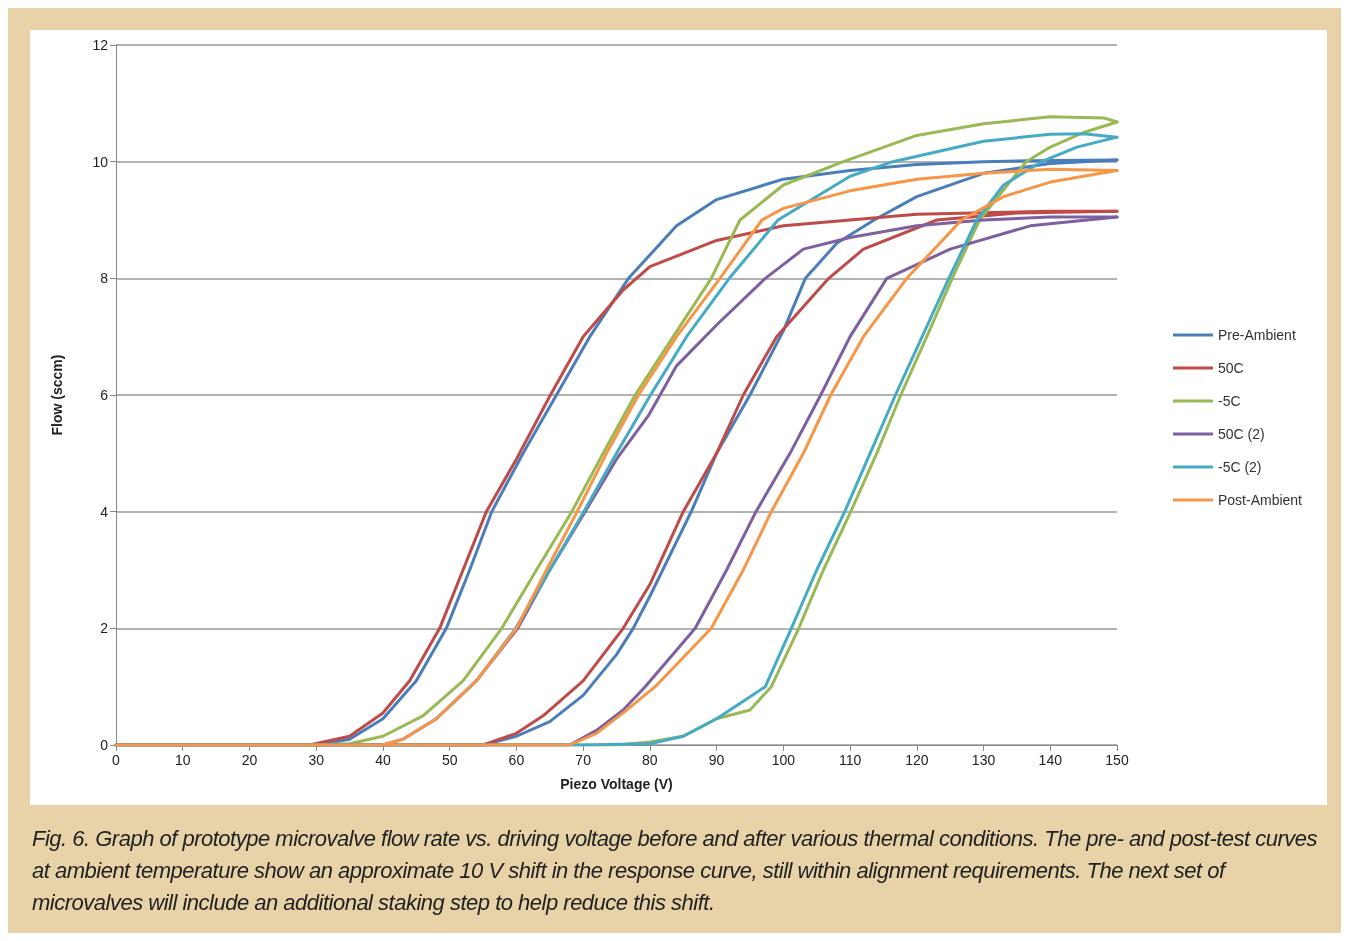 Image resolution: width=1349 pixels, height=941 pixels. What do you see at coordinates (100, 45) in the screenshot?
I see `y-tick-label: 12` at bounding box center [100, 45].